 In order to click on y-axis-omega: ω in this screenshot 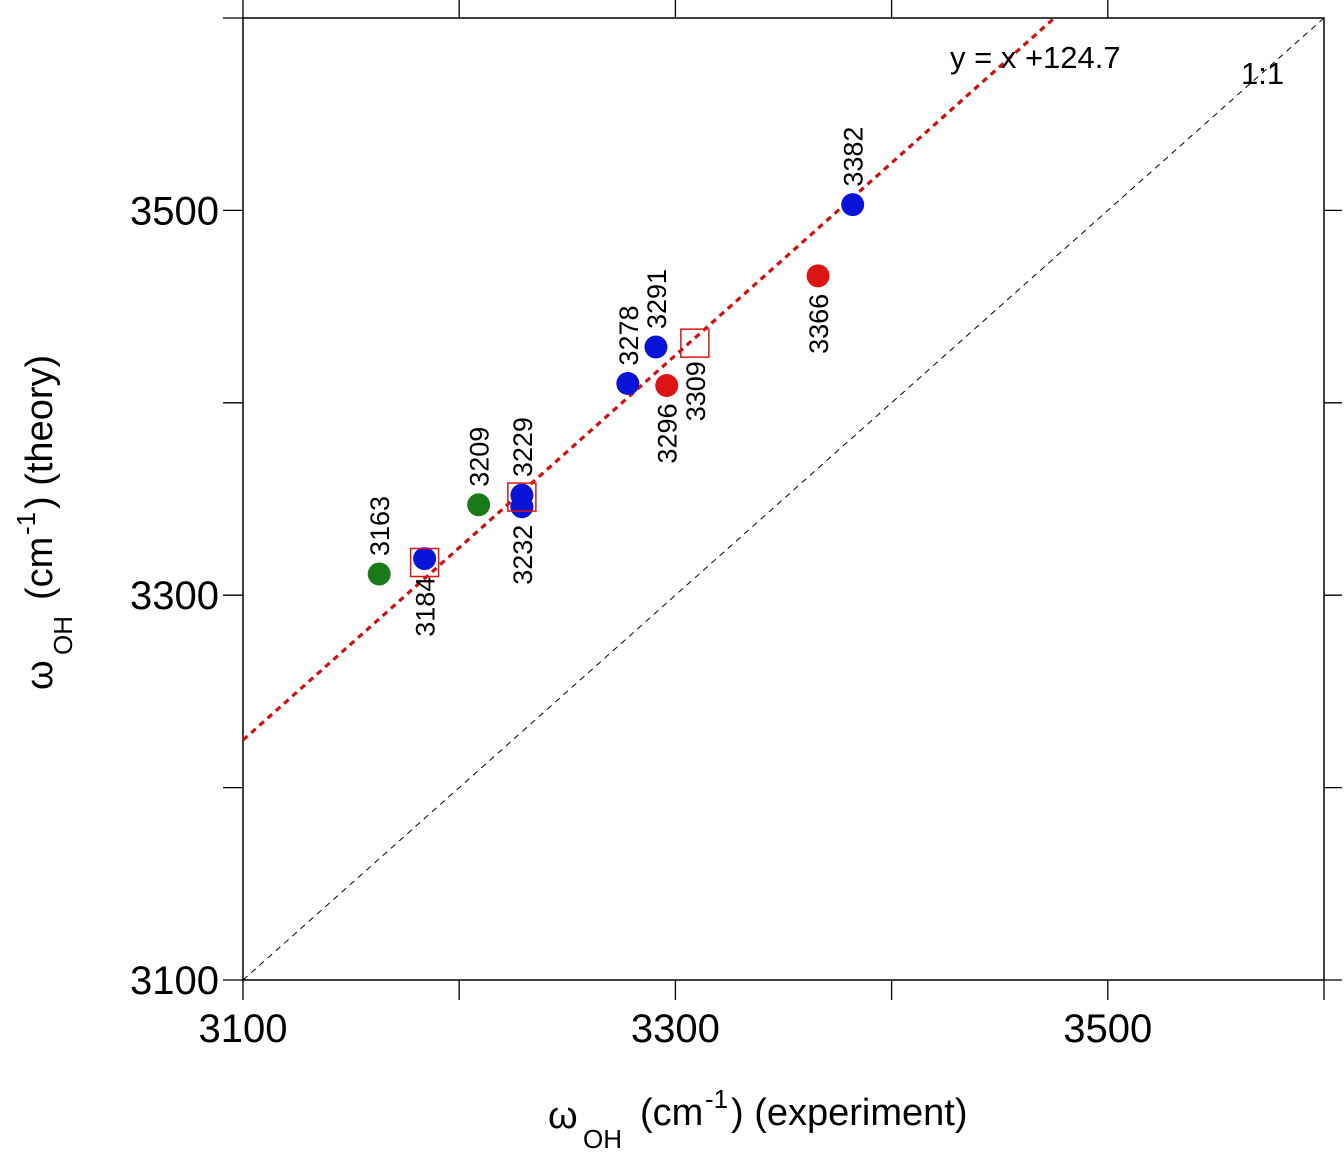, I will do `click(40, 675)`.